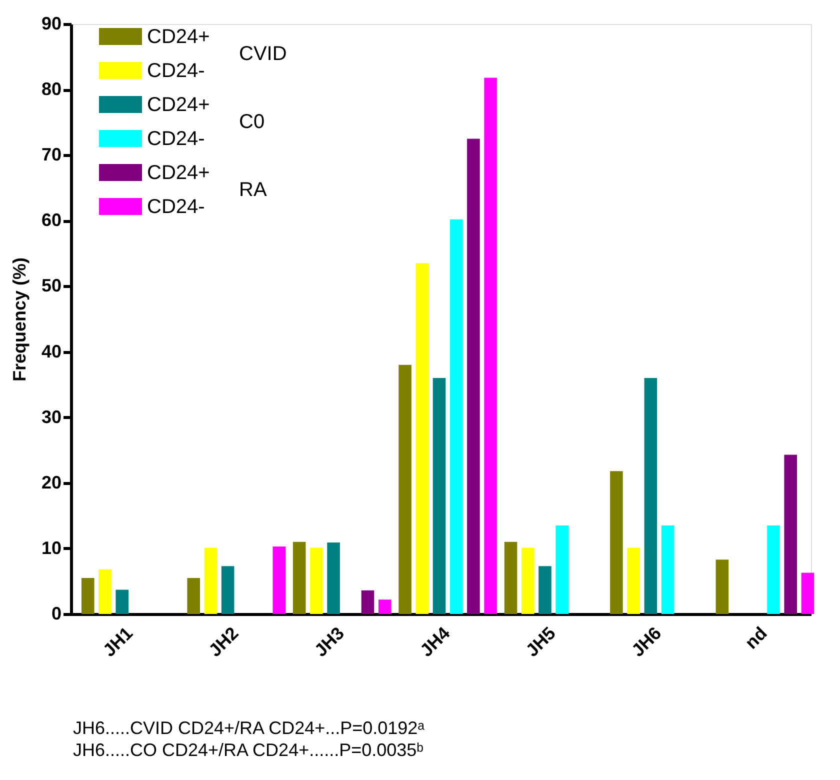 The height and width of the screenshot is (780, 840). What do you see at coordinates (51, 154) in the screenshot?
I see `y-tick-label: 70` at bounding box center [51, 154].